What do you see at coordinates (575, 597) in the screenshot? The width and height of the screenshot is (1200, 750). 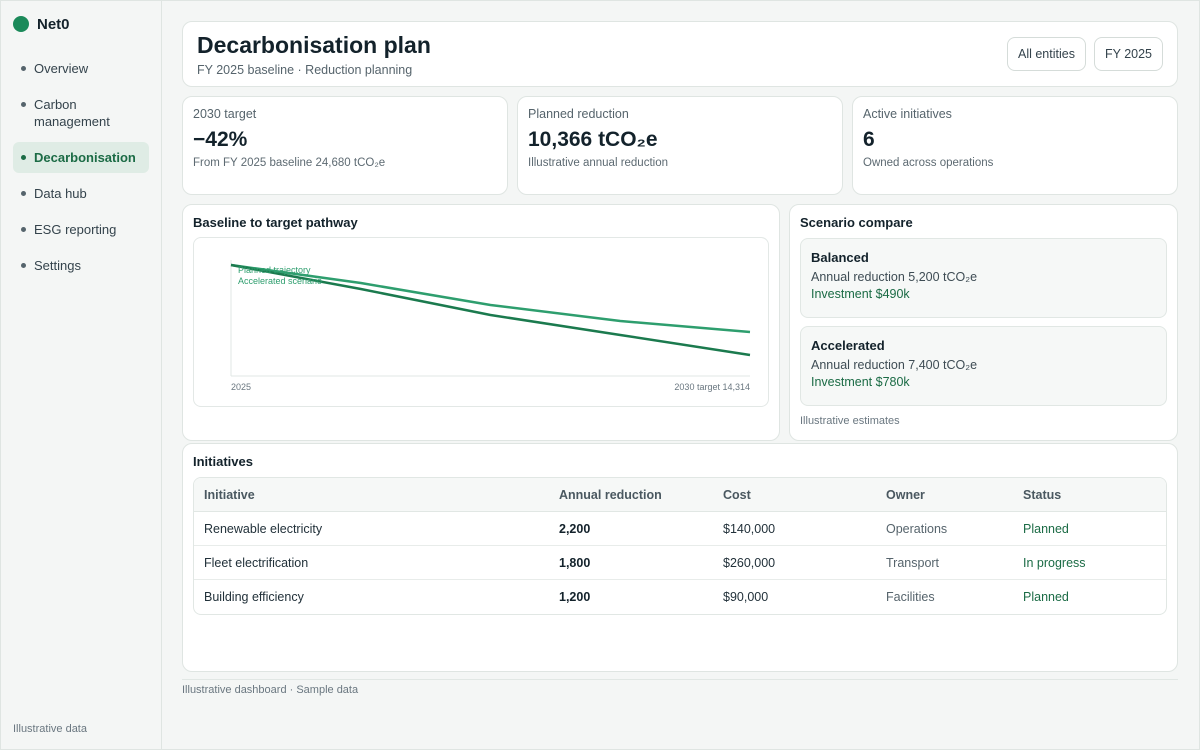 I see `cell-annual-reduction: 1,200` at bounding box center [575, 597].